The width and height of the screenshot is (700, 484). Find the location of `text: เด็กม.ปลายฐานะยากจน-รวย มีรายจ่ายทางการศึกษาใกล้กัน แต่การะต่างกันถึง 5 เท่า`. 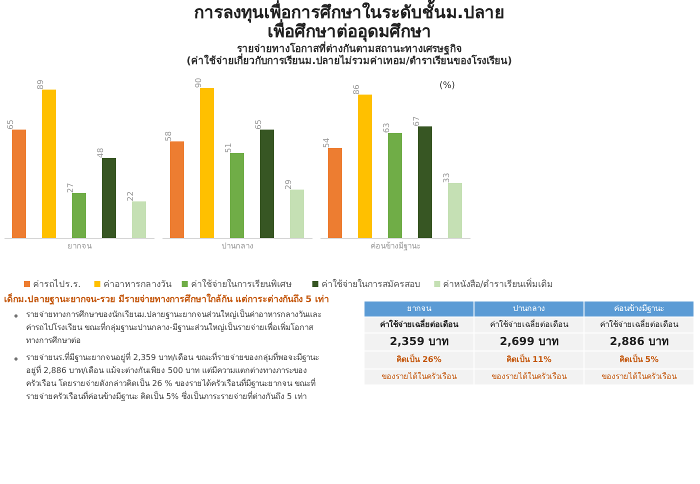

text: เด็กม.ปลายฐานะยากจน-รวย มีรายจ่ายทางการศึกษาใกล้กัน แต่การะต่างกันถึง 5 เท่า is located at coordinates (166, 298).